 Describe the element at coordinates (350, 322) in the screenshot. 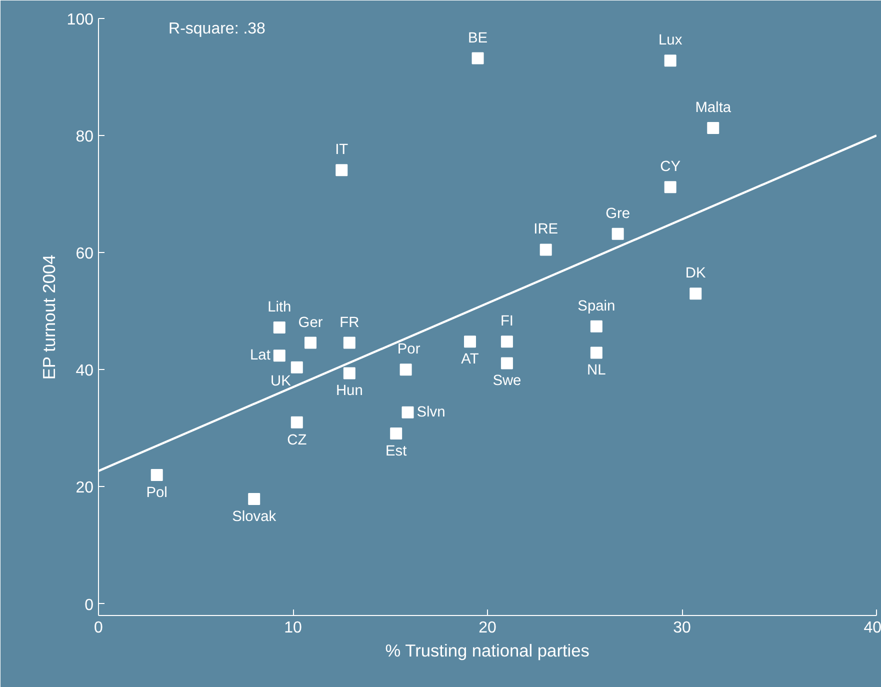

I see `data-label: FR` at that location.